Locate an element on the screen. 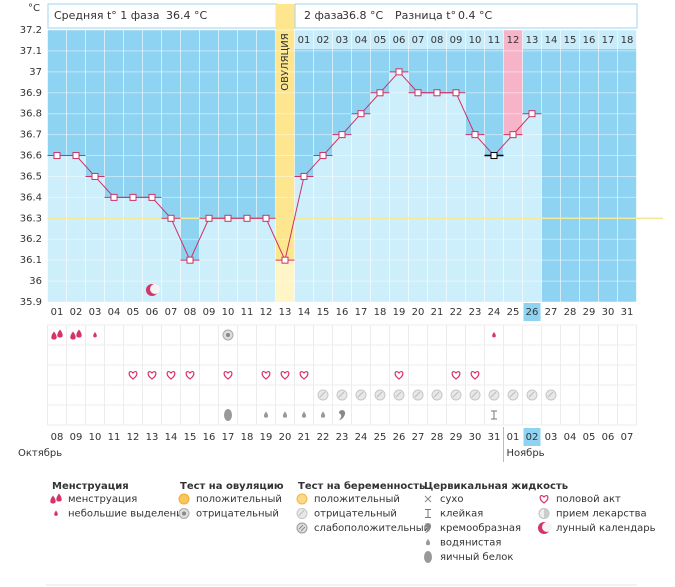 The width and height of the screenshot is (675, 587). date-label: 16 is located at coordinates (209, 437).